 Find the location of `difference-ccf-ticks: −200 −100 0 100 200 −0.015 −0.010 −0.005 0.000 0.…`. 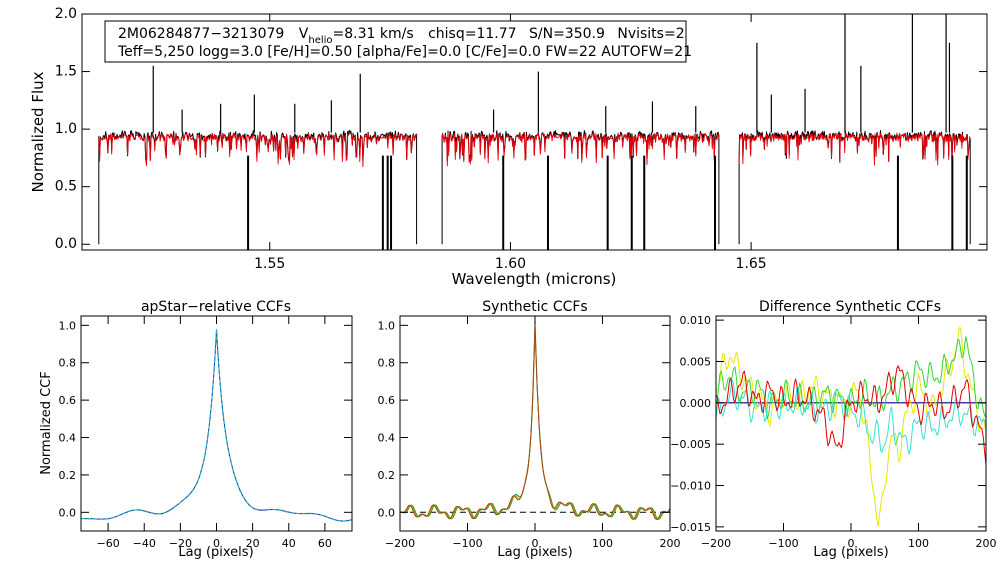

difference-ccf-ticks: −200 −100 0 100 200 −0.015 −0.010 −0.005 0.000 0.… is located at coordinates (833, 432).